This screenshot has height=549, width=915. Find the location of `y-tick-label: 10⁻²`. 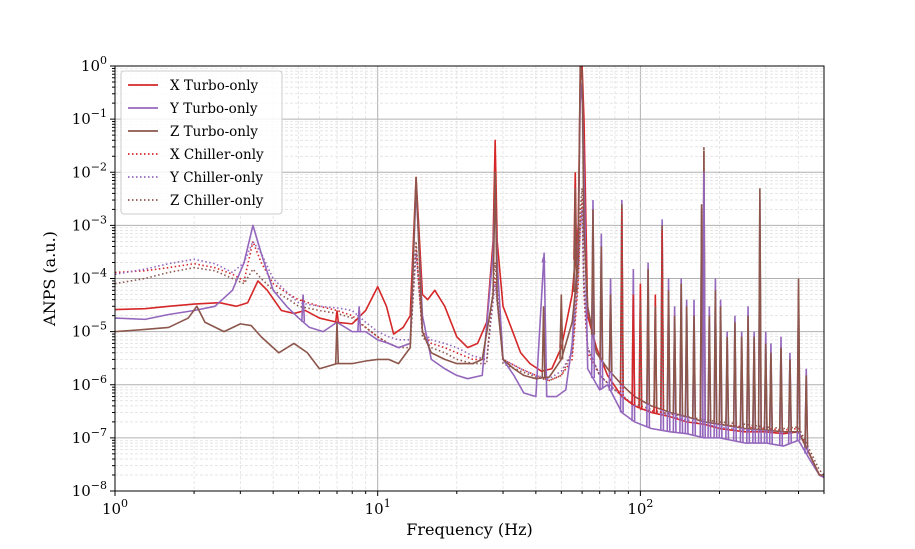

y-tick-label: 10⁻² is located at coordinates (89, 170).